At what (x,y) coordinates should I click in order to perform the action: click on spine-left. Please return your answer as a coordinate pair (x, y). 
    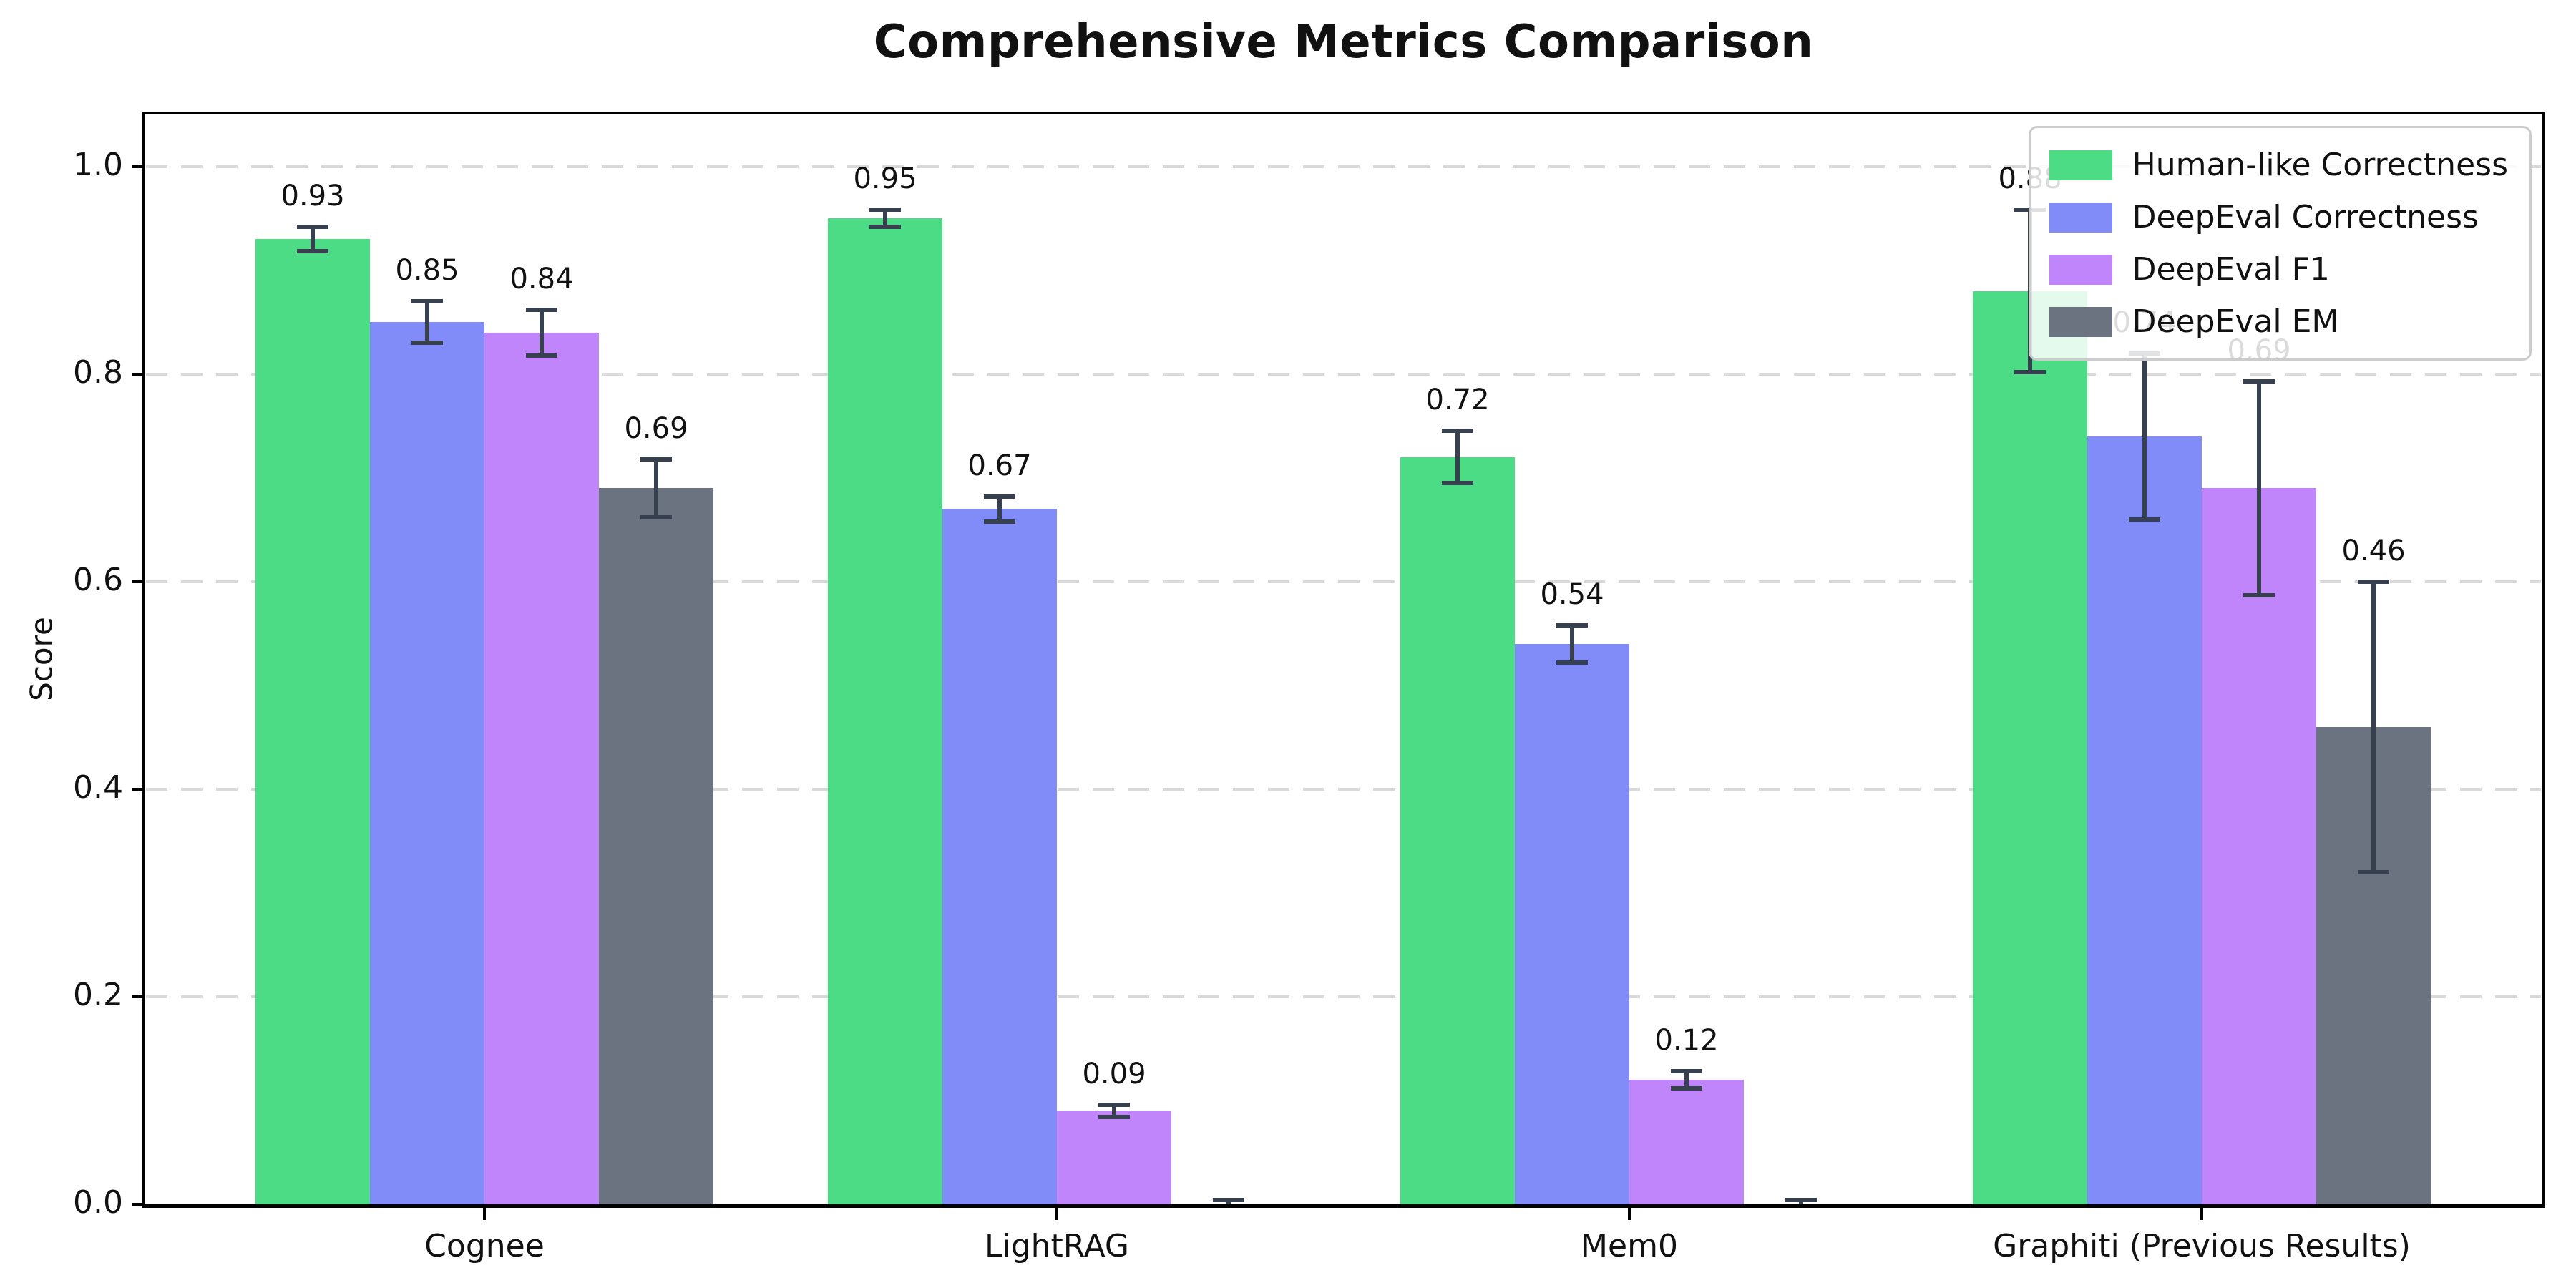
    Looking at the image, I should click on (143, 659).